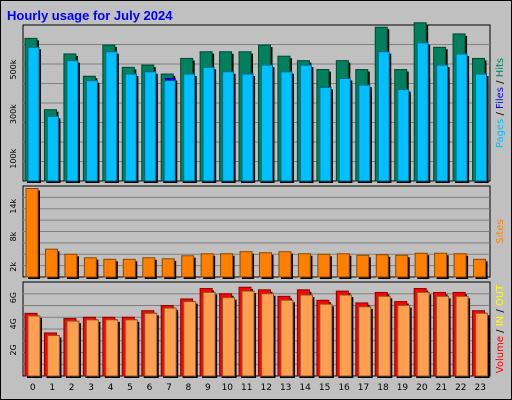 The height and width of the screenshot is (400, 512). I want to click on panel-volume-ylabel: Volume / IN / OUT, so click(500, 328).